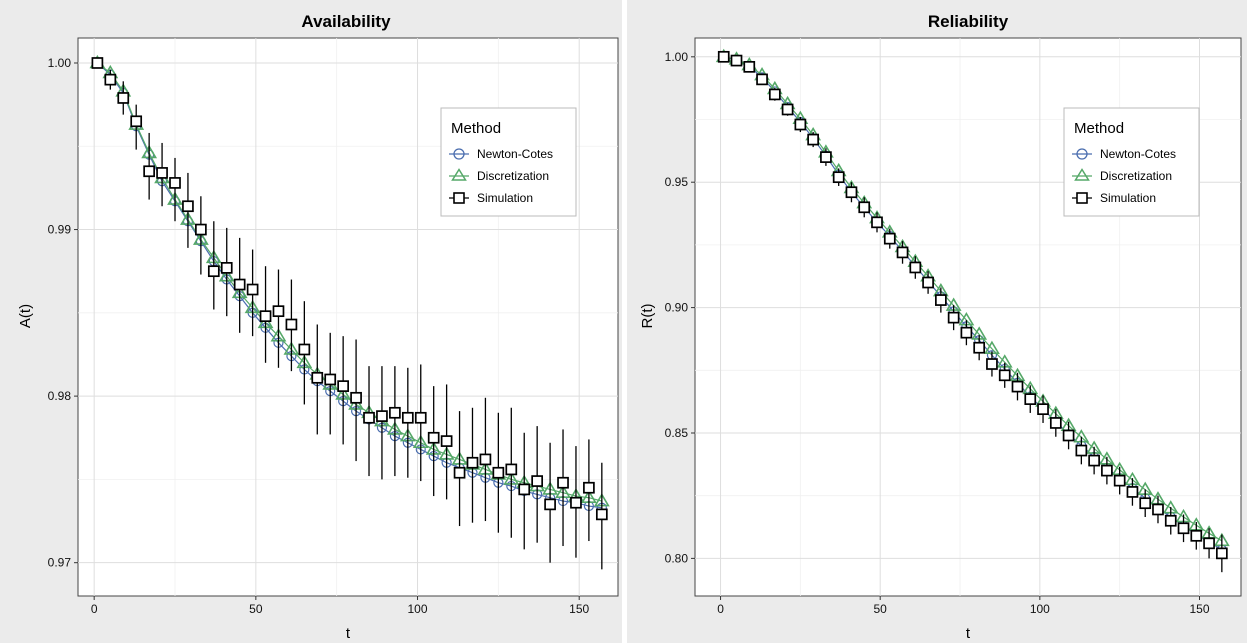 This screenshot has width=1247, height=643. What do you see at coordinates (1136, 176) in the screenshot?
I see `legend-label: Discretization` at bounding box center [1136, 176].